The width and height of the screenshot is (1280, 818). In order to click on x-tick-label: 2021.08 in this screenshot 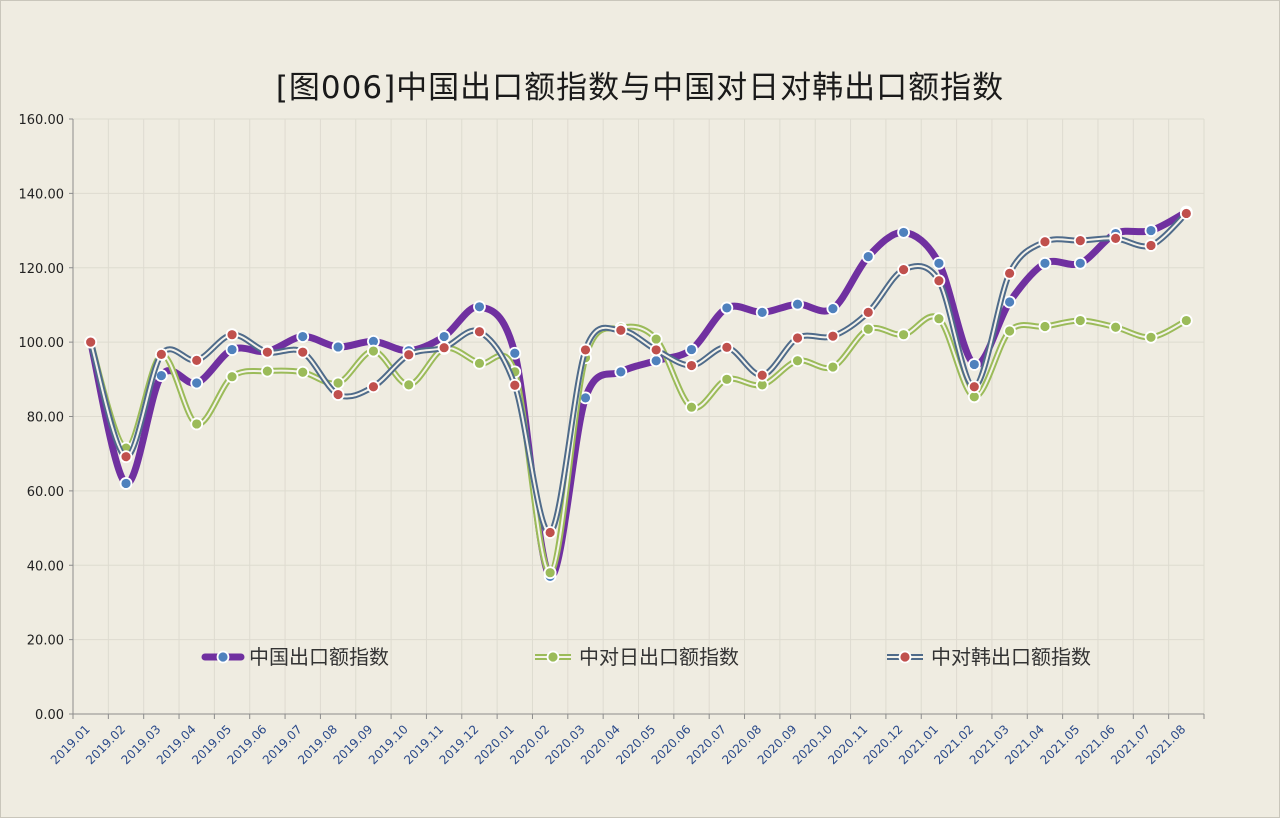, I will do `click(1165, 744)`.